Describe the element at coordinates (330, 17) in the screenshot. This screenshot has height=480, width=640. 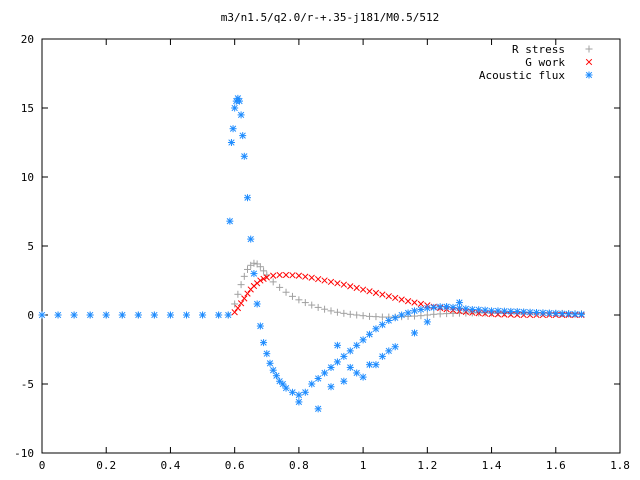
I see `chart-title: m3/n1.5/q2.0/r-+.35-j181/M0.5/512` at that location.